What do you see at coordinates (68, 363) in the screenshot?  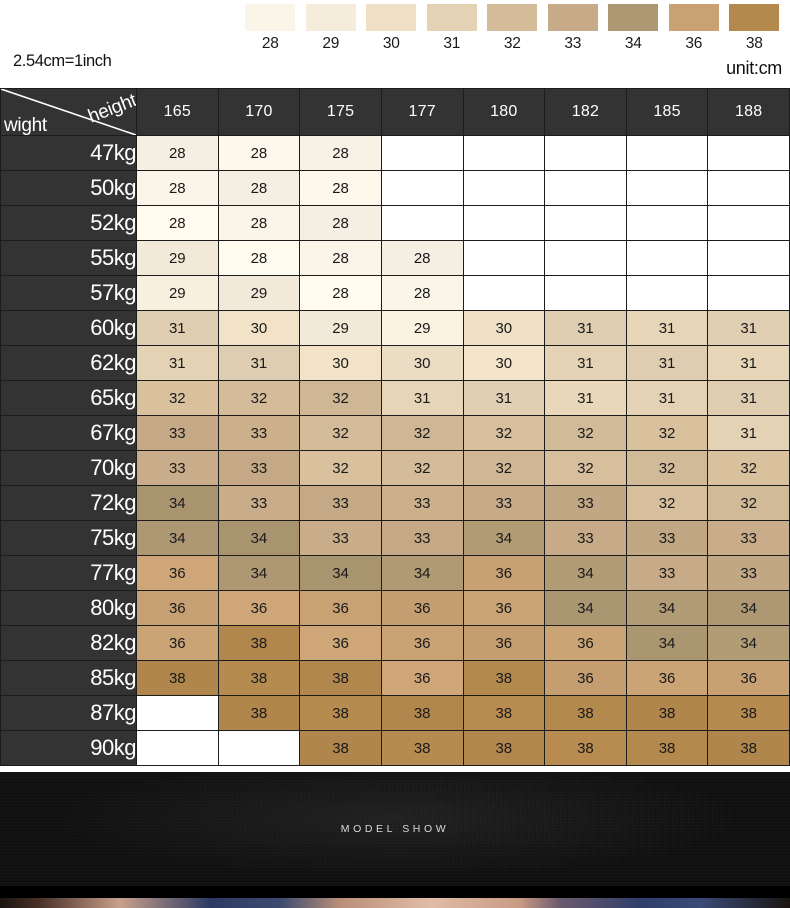 I see `row-header-62kg: 62kg` at bounding box center [68, 363].